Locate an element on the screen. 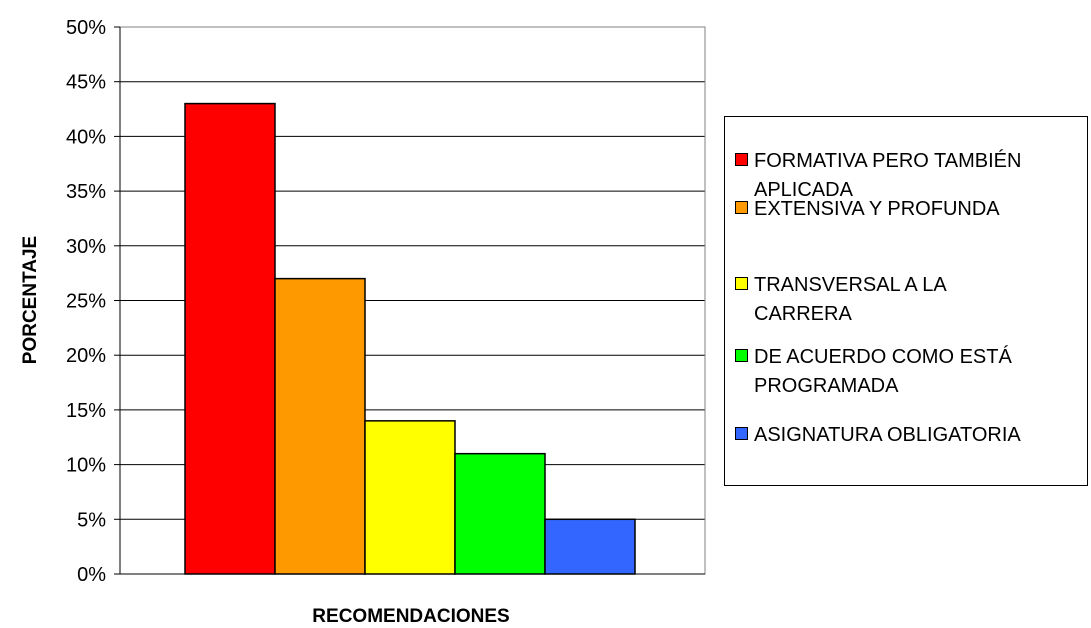 This screenshot has width=1091, height=628. y-tick-label: 0% is located at coordinates (91, 575).